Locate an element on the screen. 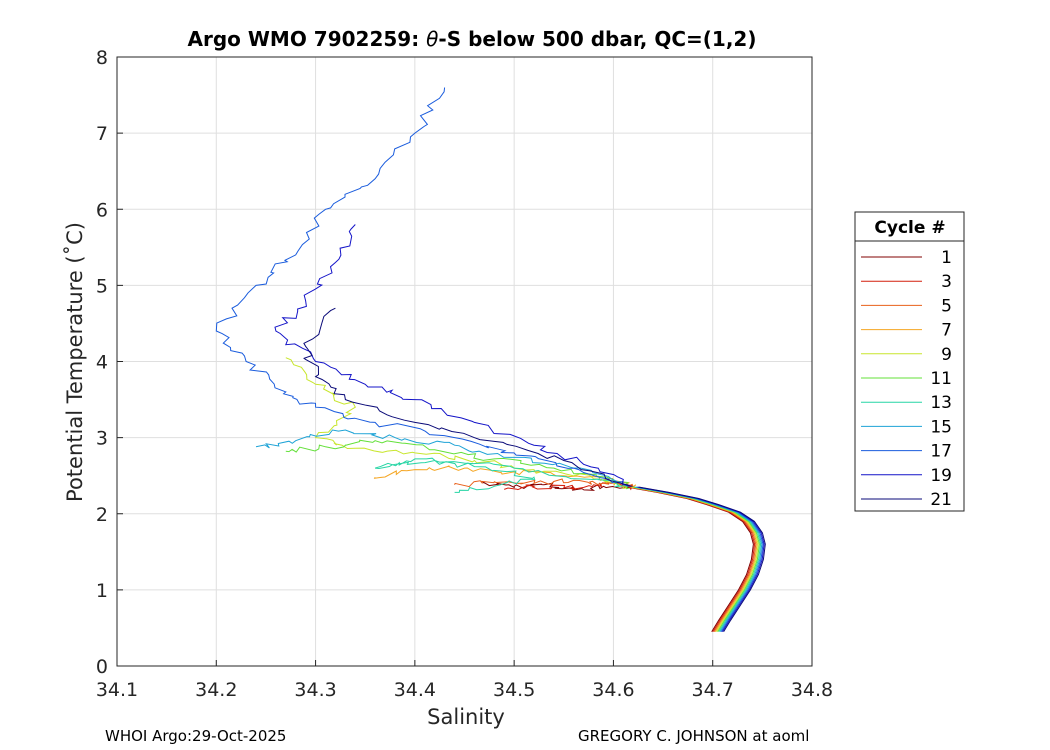 This screenshot has height=750, width=1050. x-axis-label: Salinity is located at coordinates (466, 717).